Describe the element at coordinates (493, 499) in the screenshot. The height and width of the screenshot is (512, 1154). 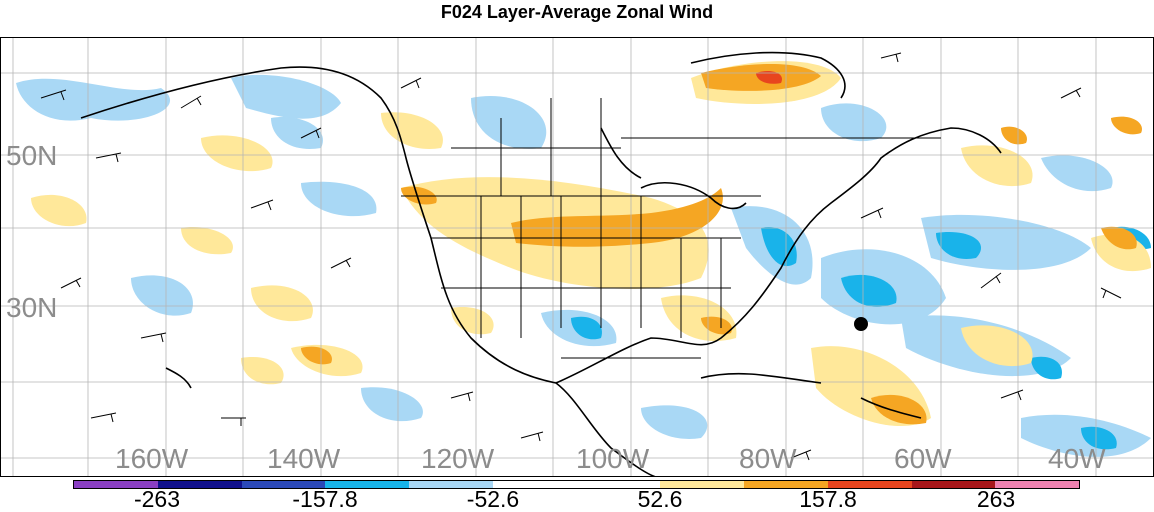
I see `colorbar-label: -52.6` at that location.